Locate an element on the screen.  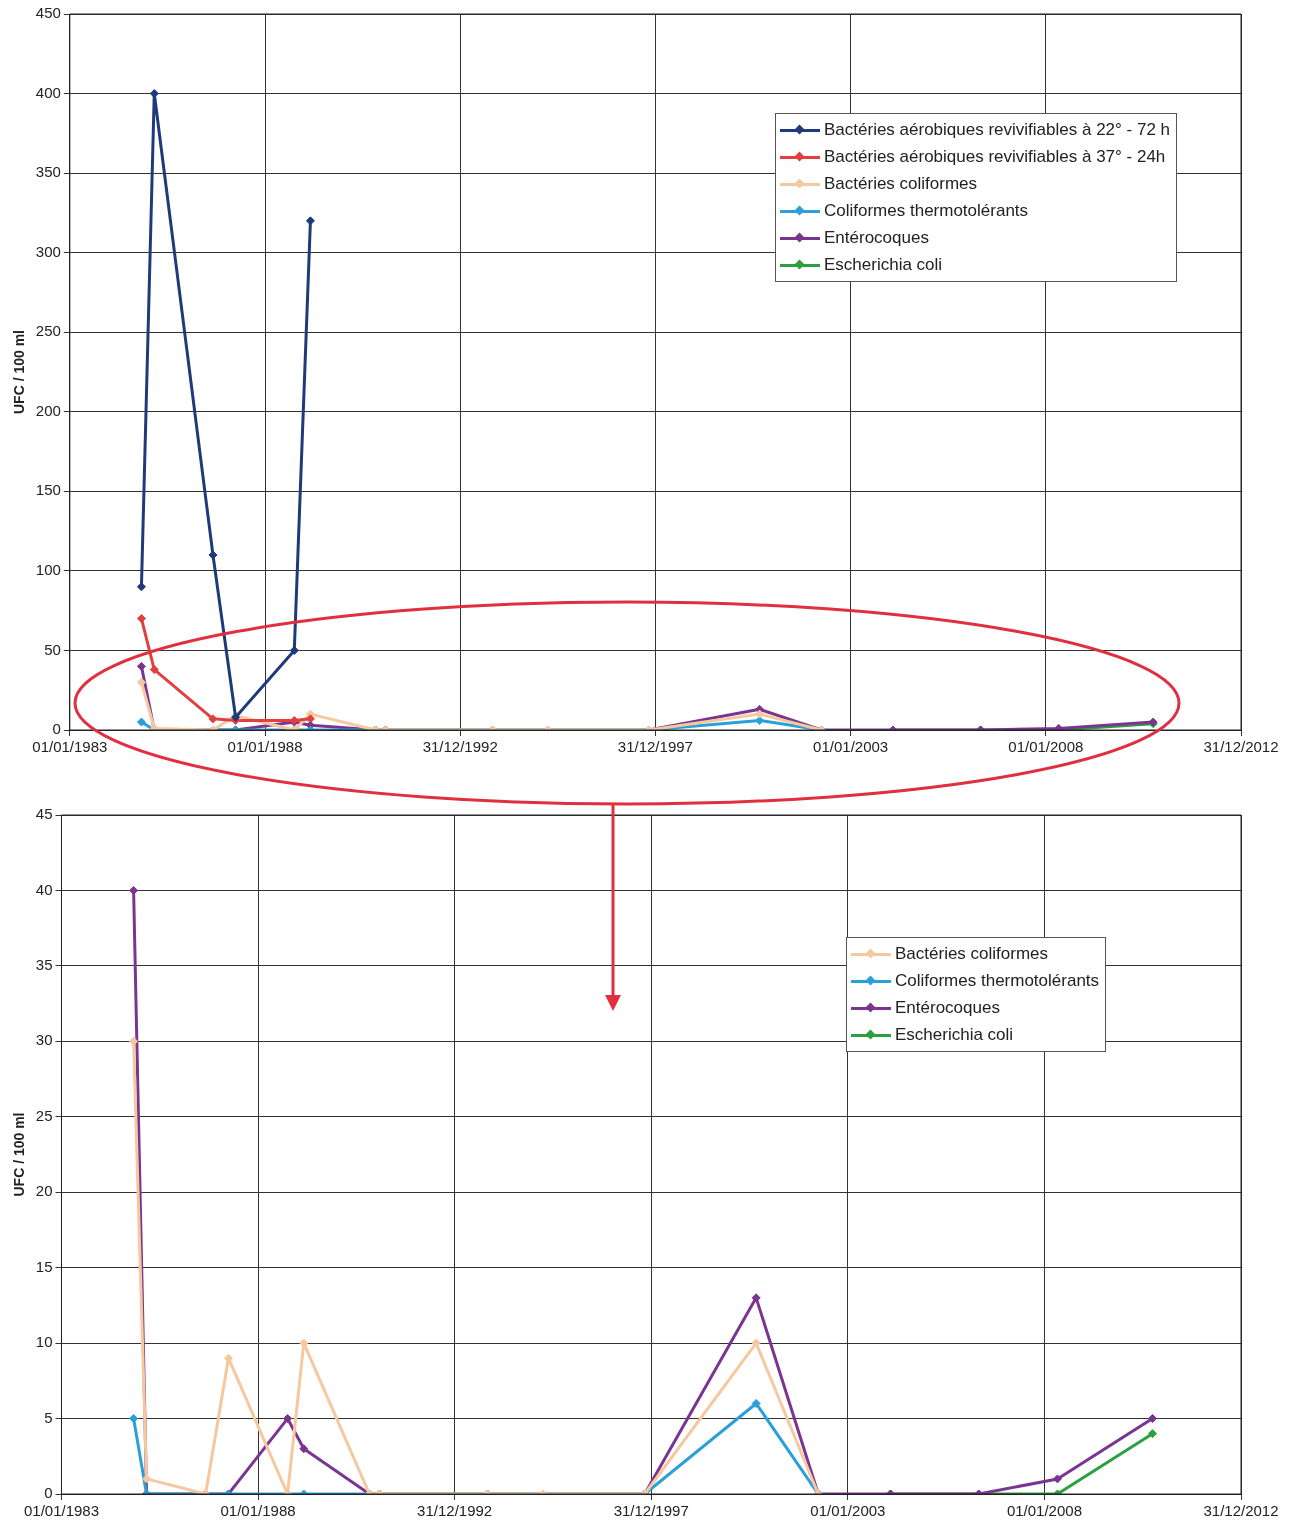
y-tick-label: 50 is located at coordinates (52, 649).